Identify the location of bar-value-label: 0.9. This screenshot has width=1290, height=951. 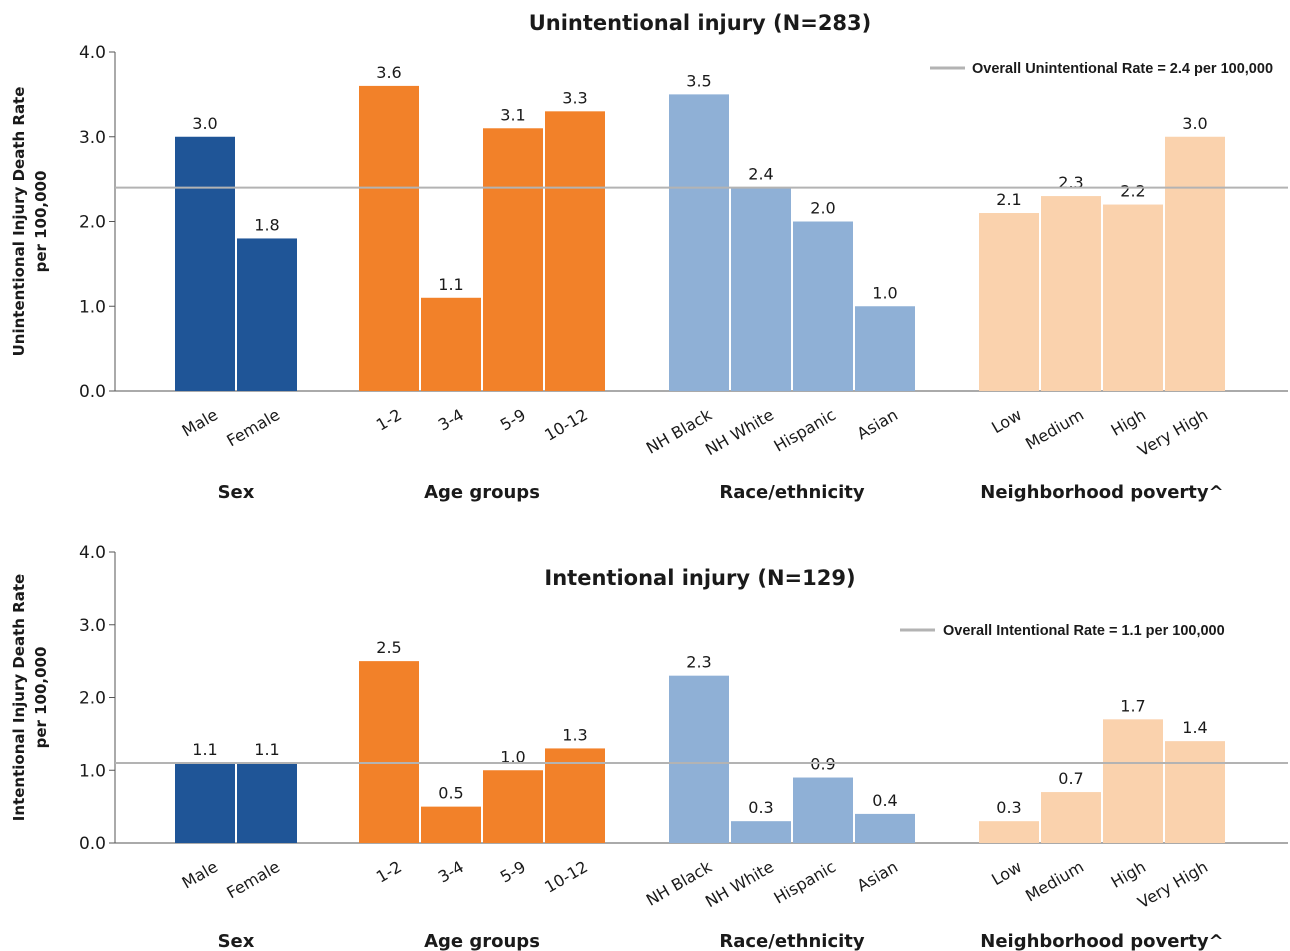
(822, 764).